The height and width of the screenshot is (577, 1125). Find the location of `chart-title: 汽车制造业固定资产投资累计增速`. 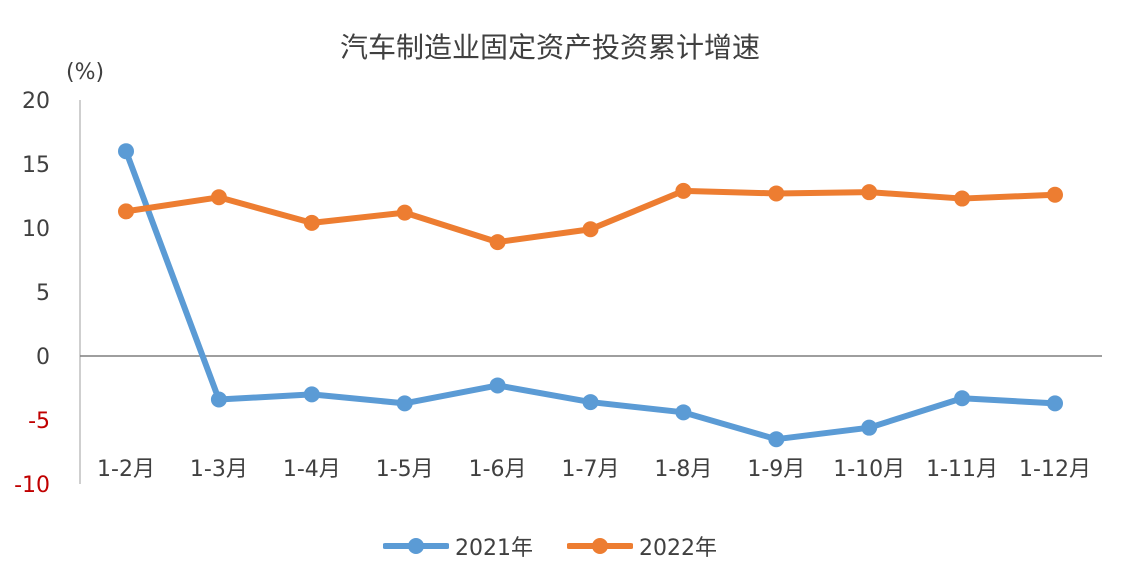

chart-title: 汽车制造业固定资产投资累计增速 is located at coordinates (549, 47).